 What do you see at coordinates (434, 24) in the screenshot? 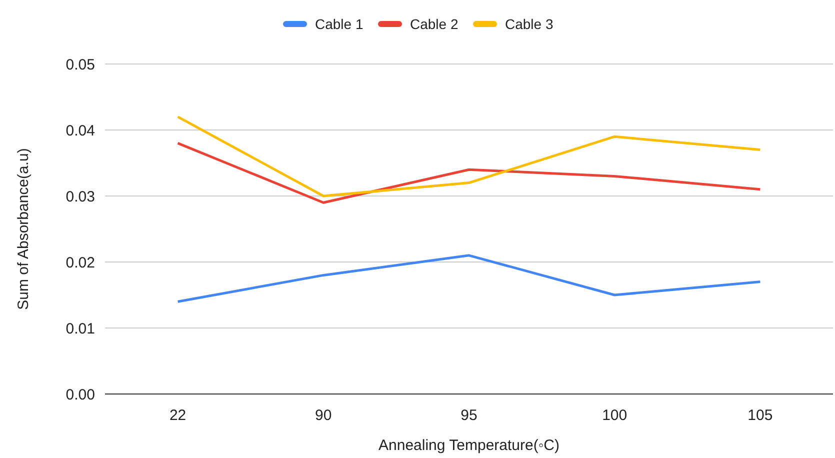
I see `legend-label: Cable 2` at bounding box center [434, 24].